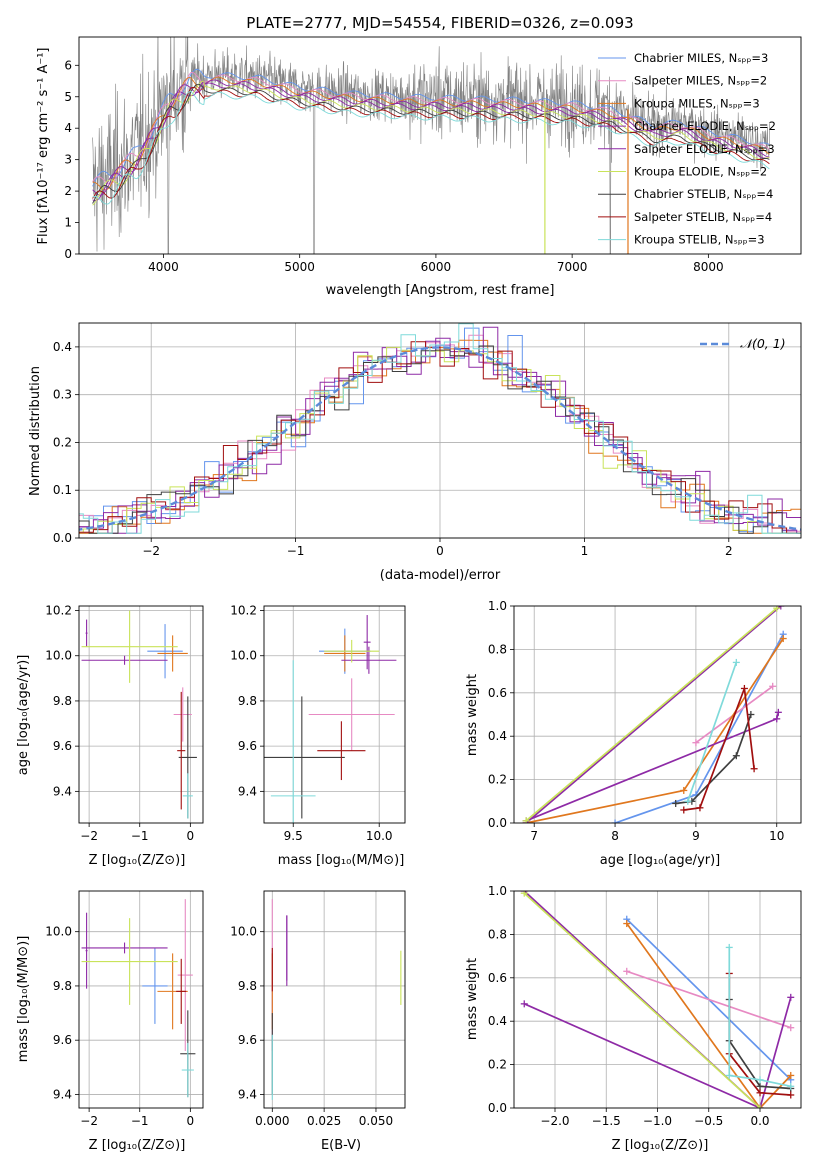 The width and height of the screenshot is (819, 1170). Describe the element at coordinates (62, 490) in the screenshot. I see `y-tick-label: 0.1` at that location.